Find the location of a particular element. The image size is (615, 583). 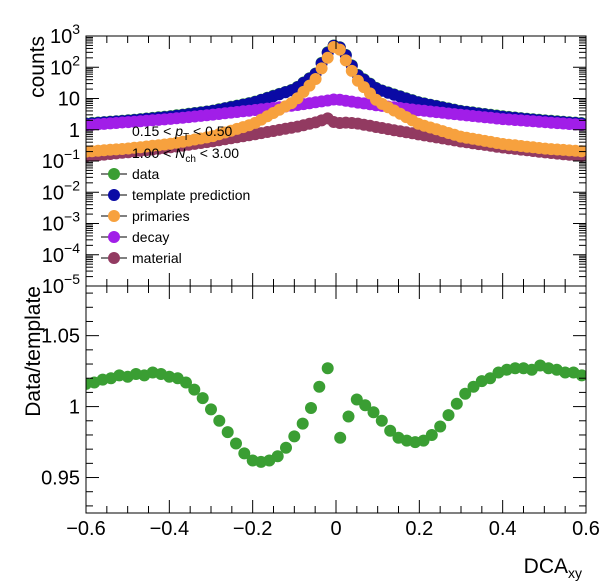

annotation-pt-range: 0.15 < pT < 0.50 is located at coordinates (182, 133).